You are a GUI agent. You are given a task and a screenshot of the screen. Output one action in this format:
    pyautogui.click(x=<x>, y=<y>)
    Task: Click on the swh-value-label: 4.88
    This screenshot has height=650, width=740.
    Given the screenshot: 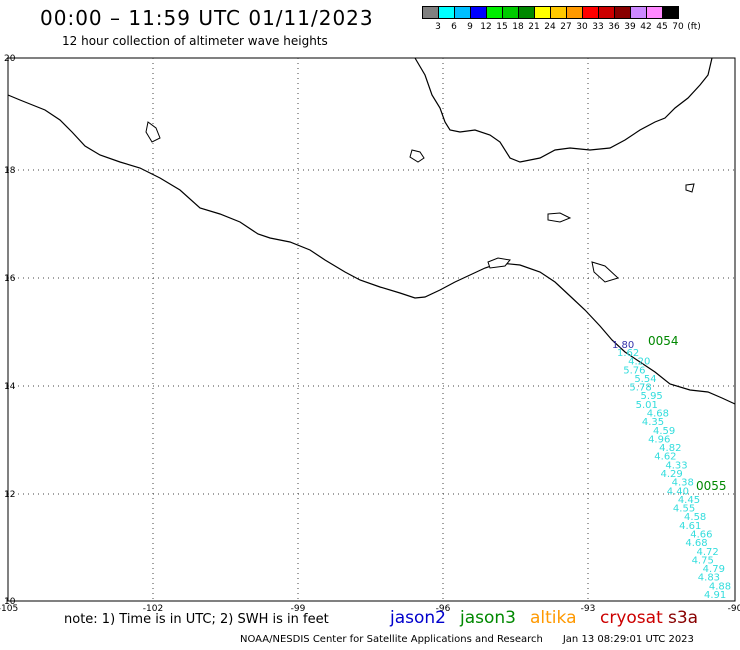 What is the action you would take?
    pyautogui.click(x=720, y=586)
    